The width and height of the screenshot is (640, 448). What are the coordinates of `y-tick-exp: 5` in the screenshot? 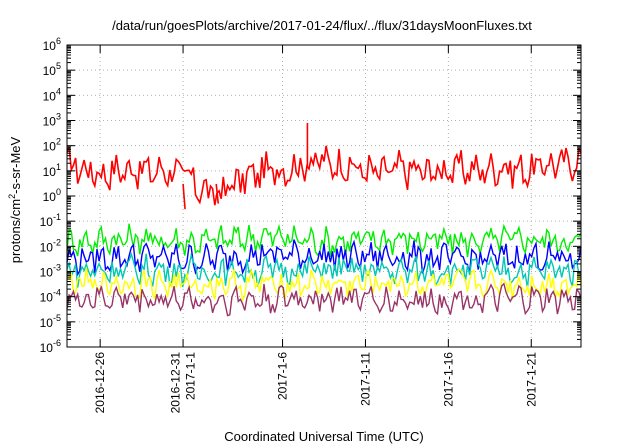 It's located at (58, 66).